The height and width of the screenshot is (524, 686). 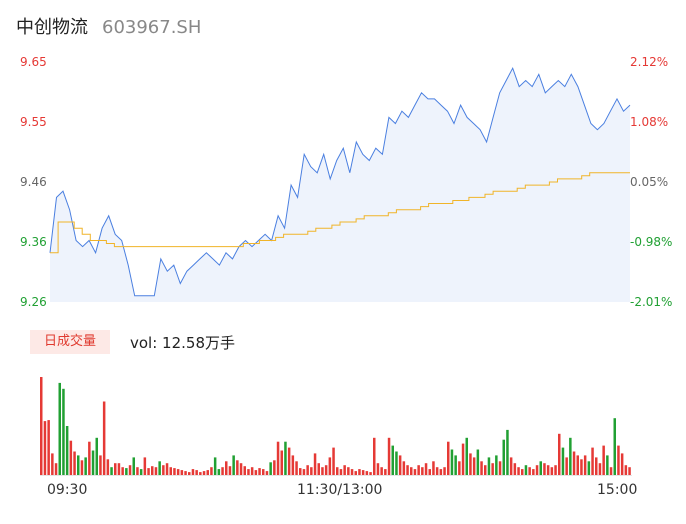 What do you see at coordinates (651, 242) in the screenshot?
I see `y-tick-right-3: -0.98%` at bounding box center [651, 242].